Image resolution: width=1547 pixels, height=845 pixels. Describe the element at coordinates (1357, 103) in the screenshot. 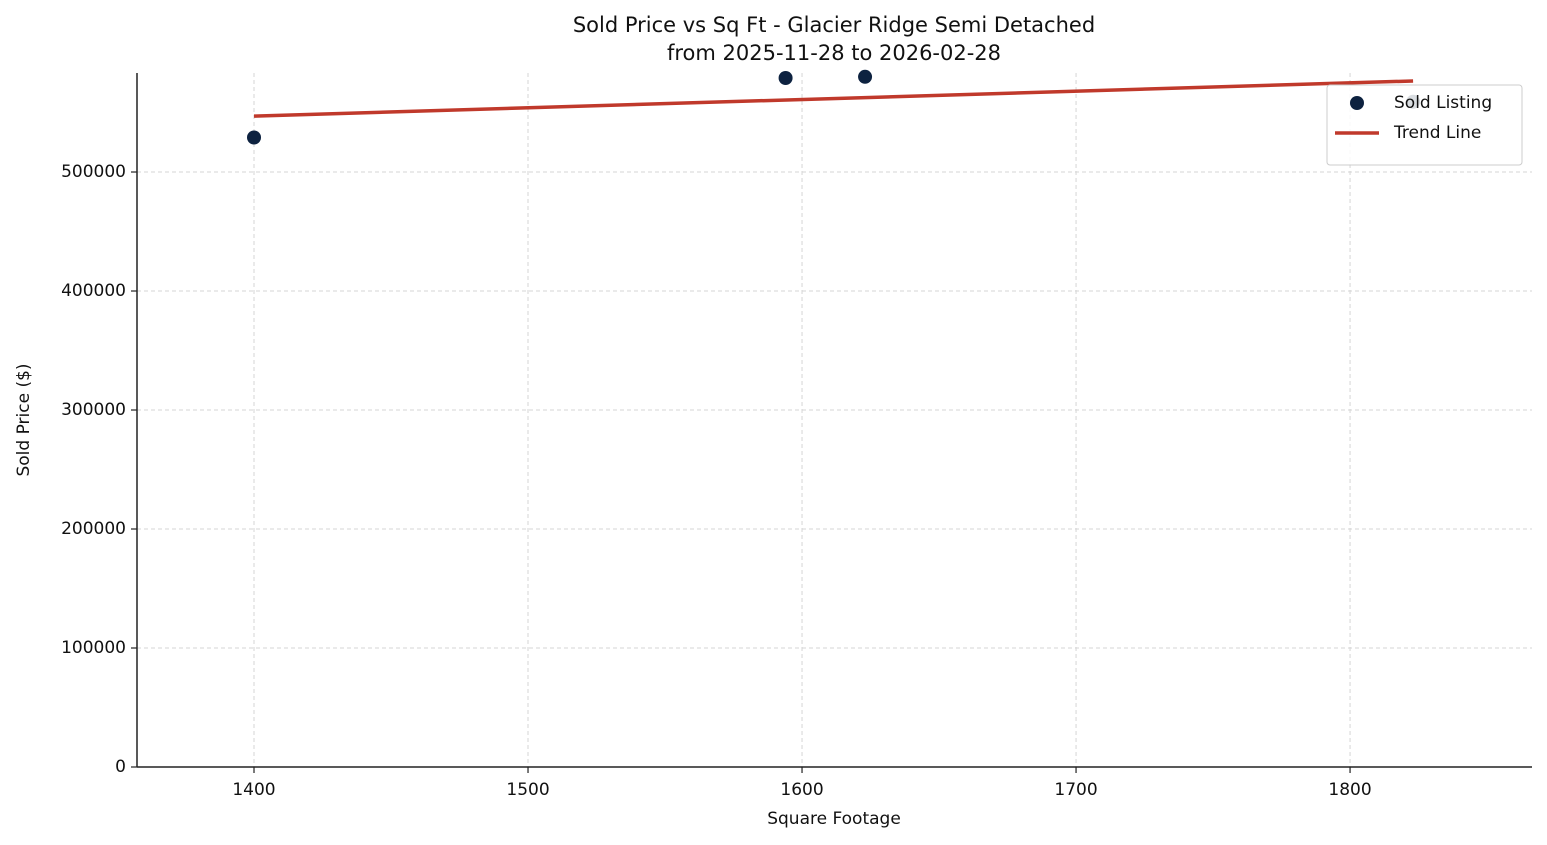

I see `legend-marker` at that location.